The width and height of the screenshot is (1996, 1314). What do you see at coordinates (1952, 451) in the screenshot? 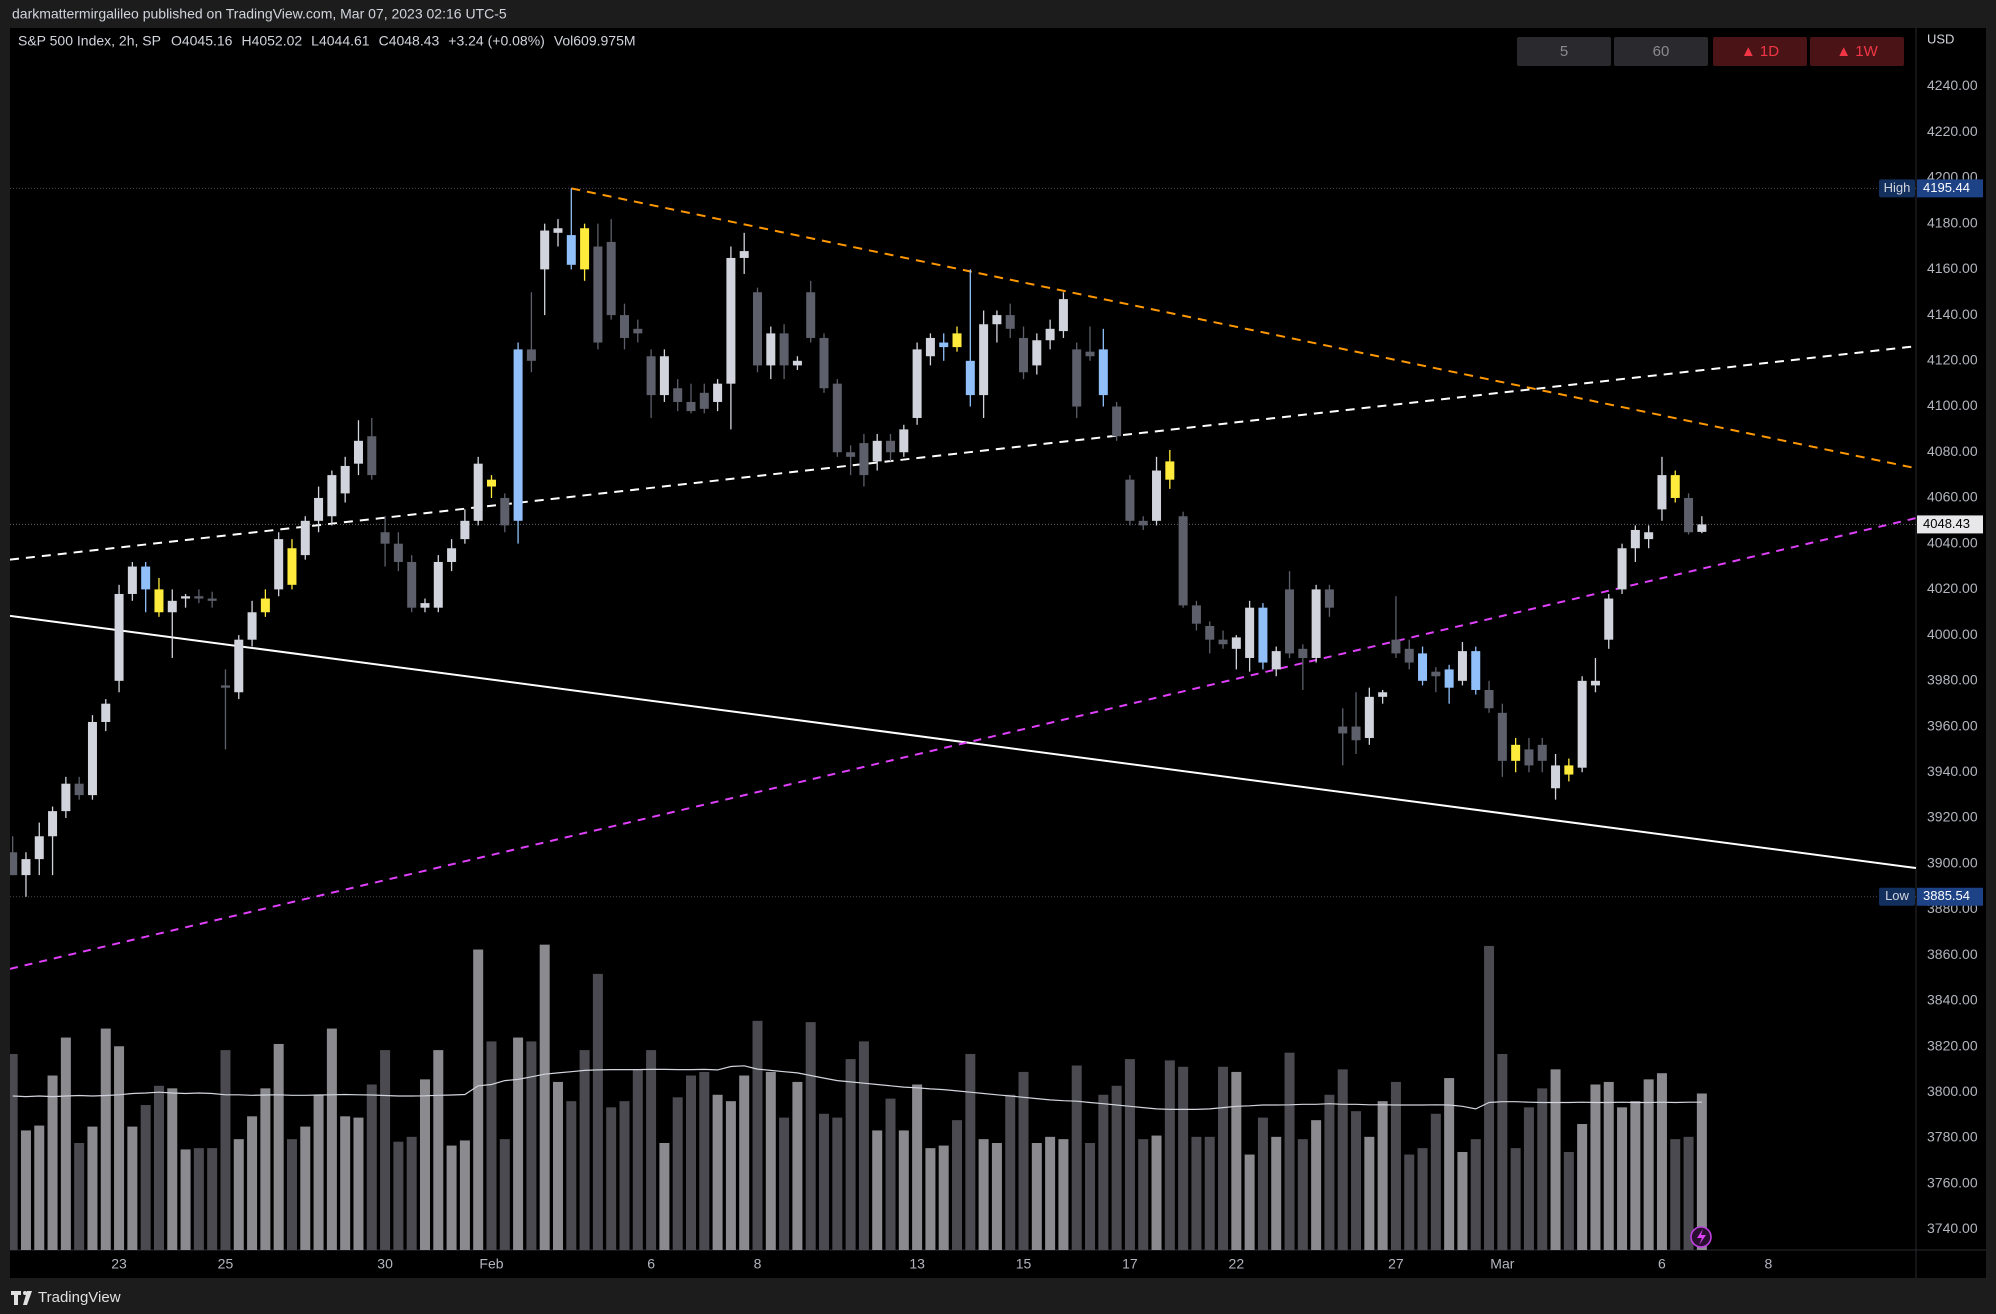
I see `y-tick-label: 4080.00` at bounding box center [1952, 451].